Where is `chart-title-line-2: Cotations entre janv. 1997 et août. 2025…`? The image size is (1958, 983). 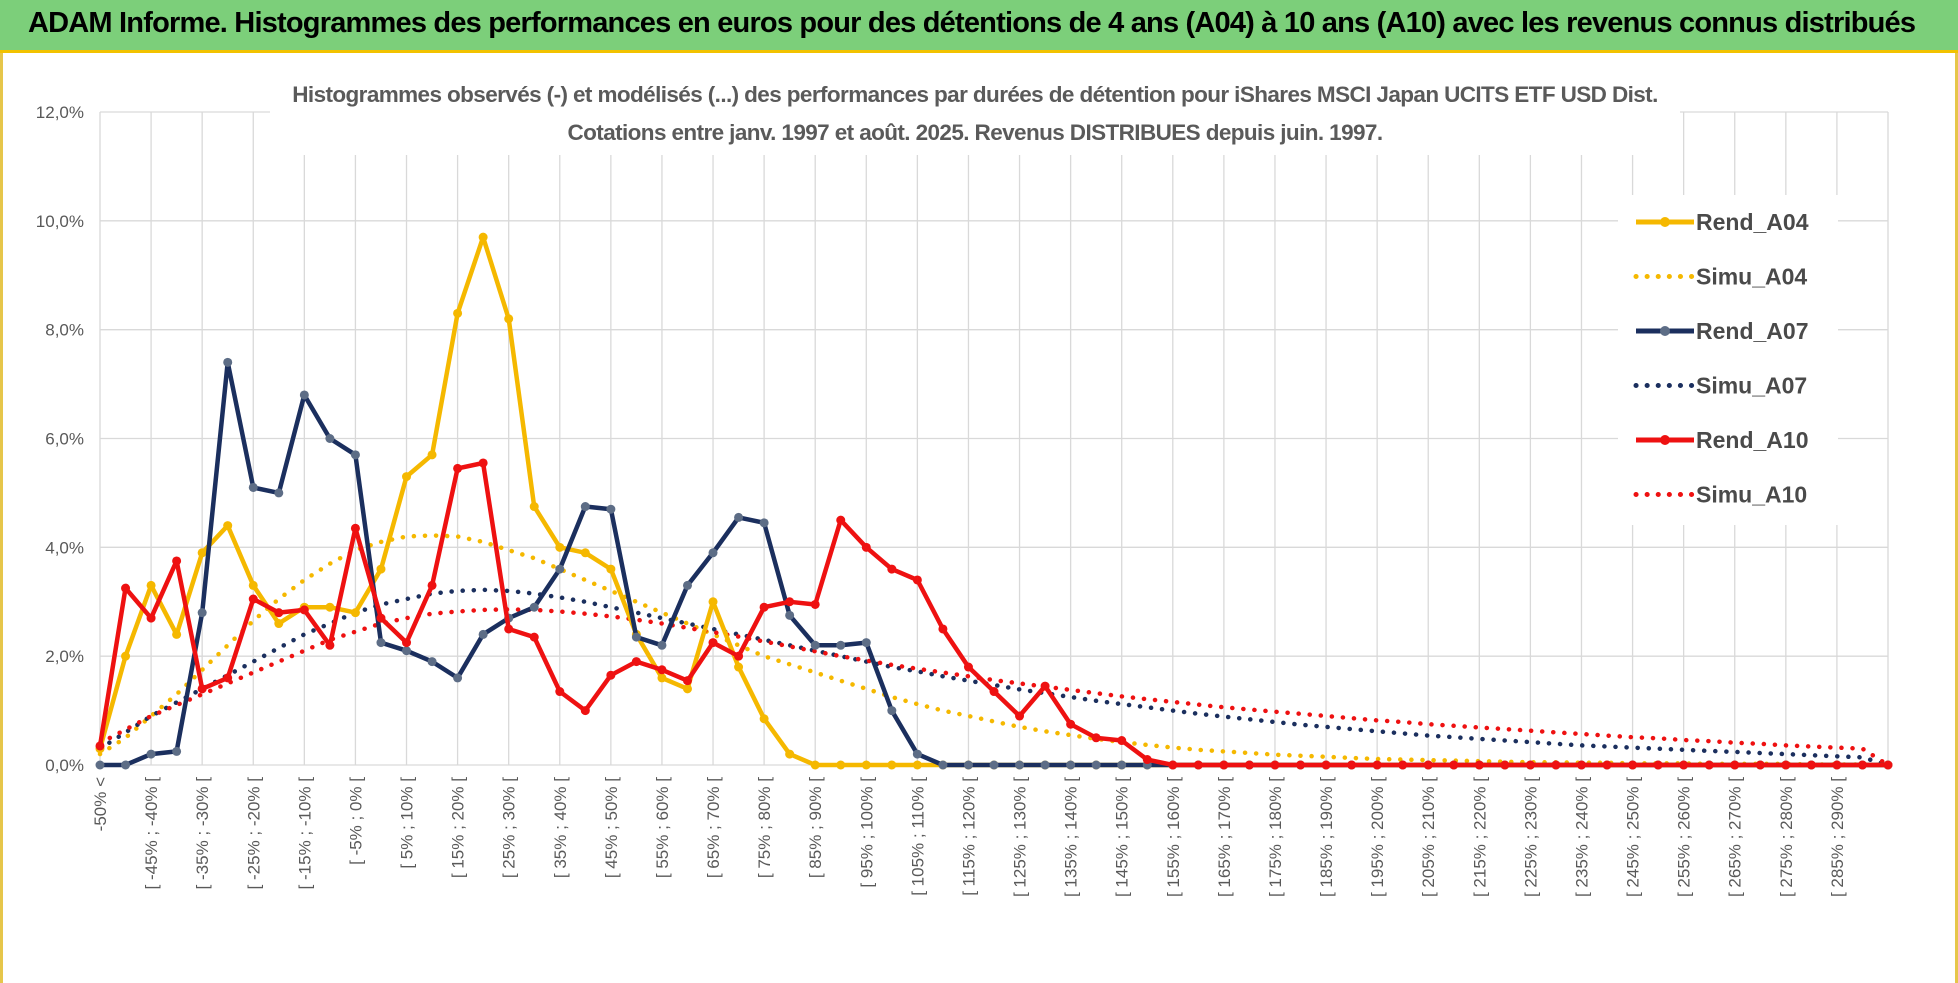 chart-title-line-2: Cotations entre janv. 1997 et août. 2025… is located at coordinates (975, 132).